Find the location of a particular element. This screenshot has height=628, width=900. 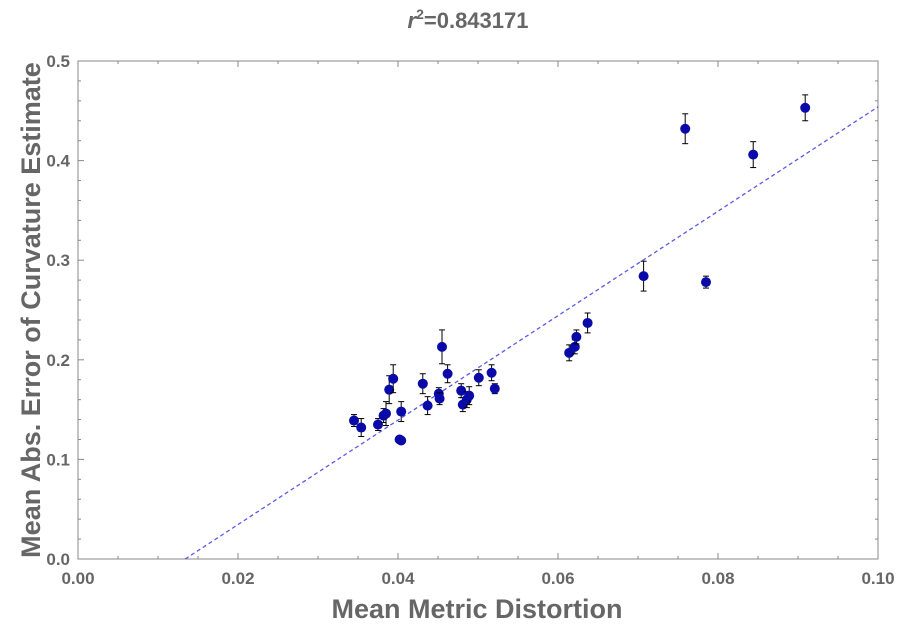

title-exponent: 2 is located at coordinates (420, 14).